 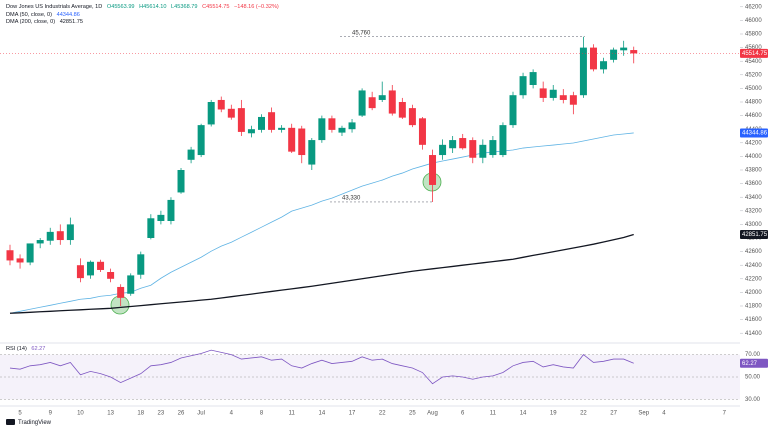 I want to click on y-tick-label: 42600, so click(x=753, y=252).